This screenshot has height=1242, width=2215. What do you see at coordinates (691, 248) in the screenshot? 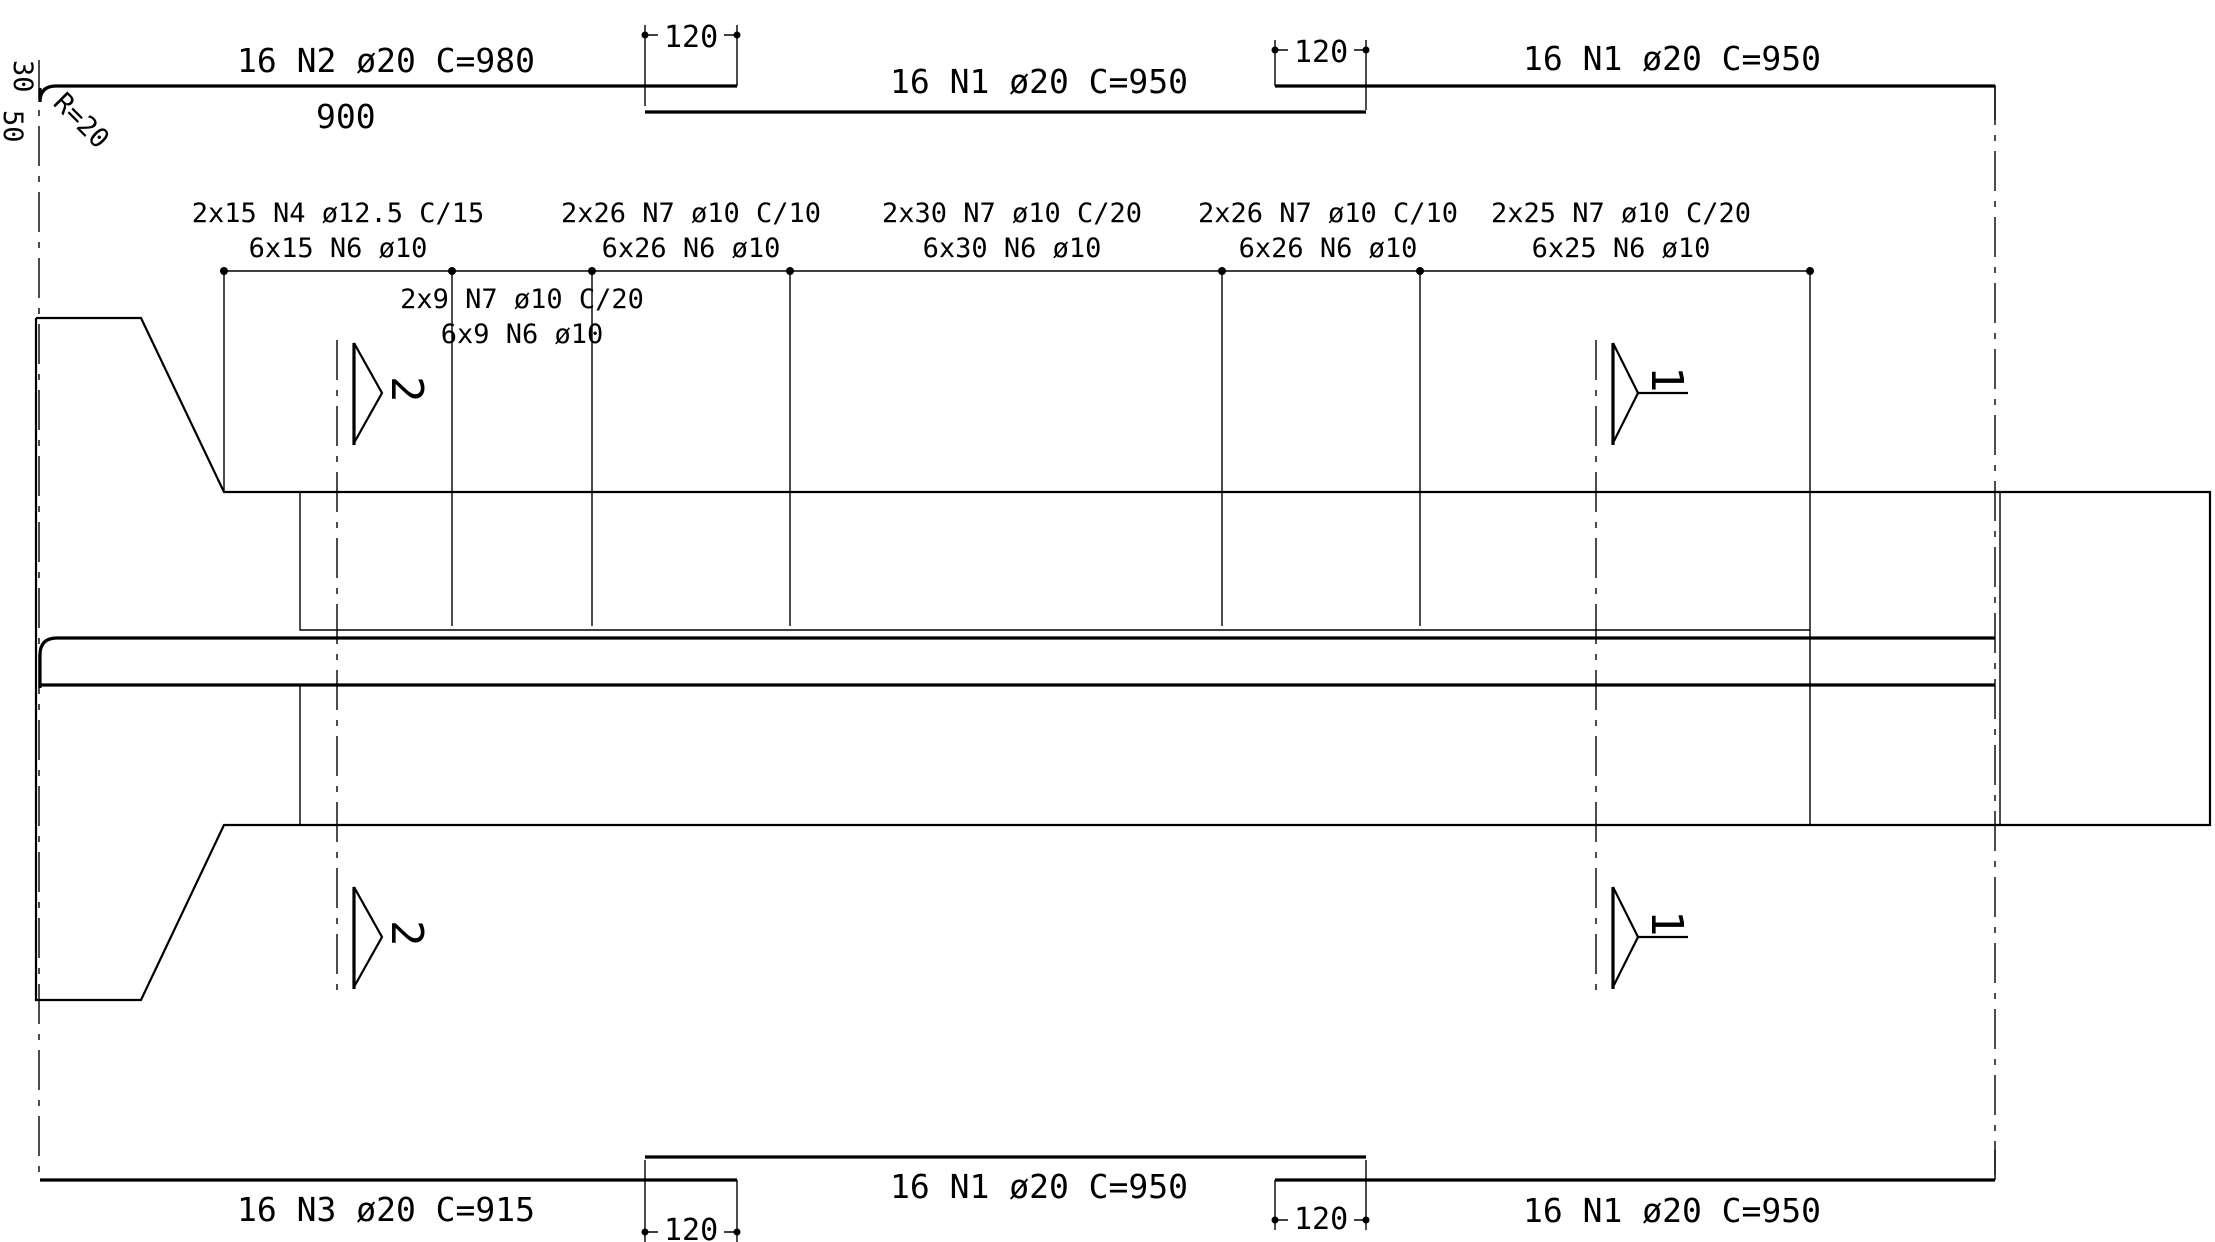
I see `stirrup-3-line2: 6x26 N6 ø10` at bounding box center [691, 248].